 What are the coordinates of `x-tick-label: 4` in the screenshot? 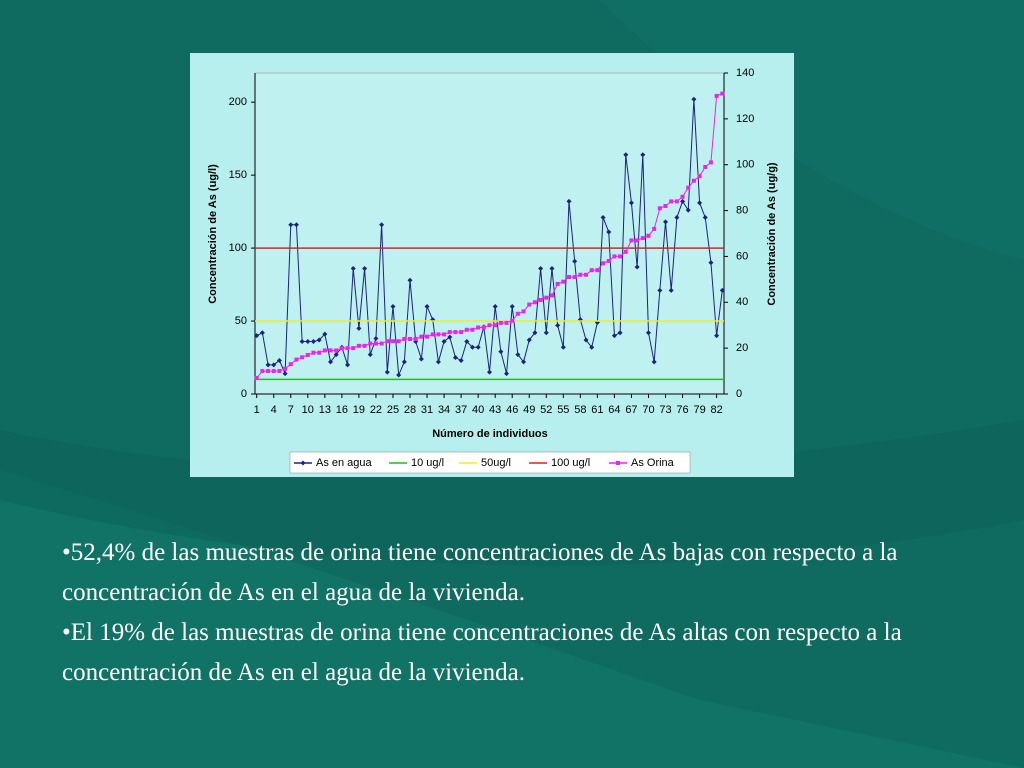 It's located at (274, 410).